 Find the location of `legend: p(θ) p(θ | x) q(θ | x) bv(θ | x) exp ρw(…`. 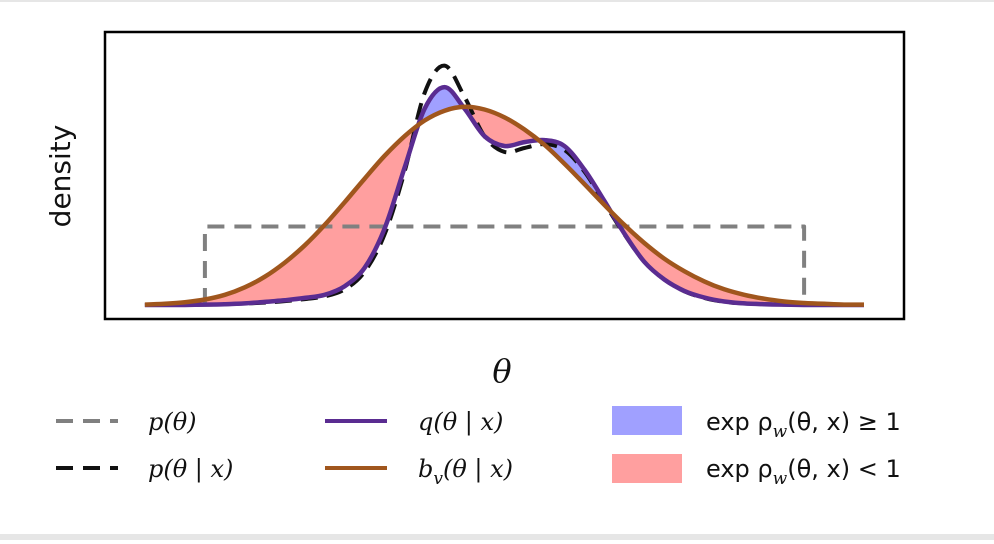

legend: p(θ) p(θ | x) q(θ | x) bv(θ | x) exp ρw(… is located at coordinates (478, 447).